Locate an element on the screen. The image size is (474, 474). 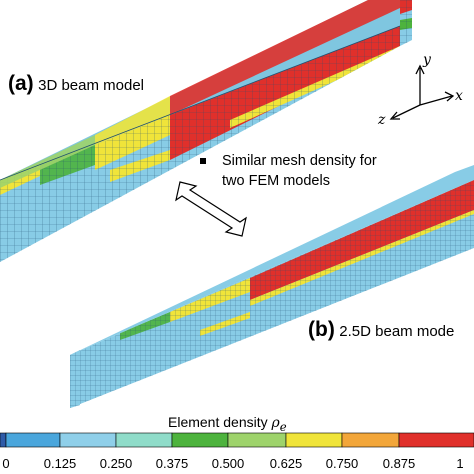
panel-b-title: 2.5D beam mode is located at coordinates (397, 331).